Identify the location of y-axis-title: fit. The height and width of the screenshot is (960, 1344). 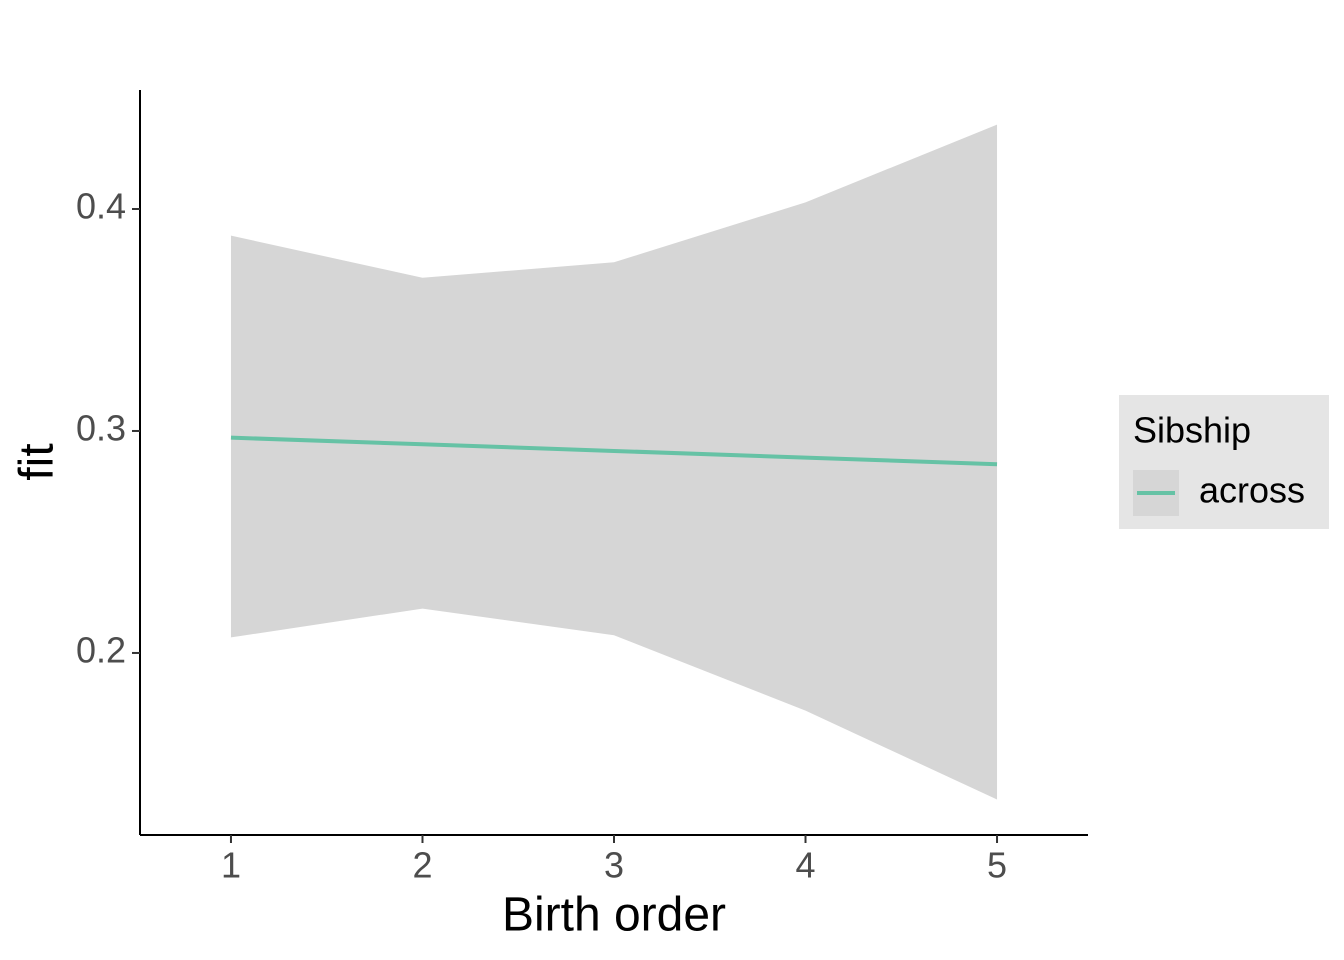
(37, 461).